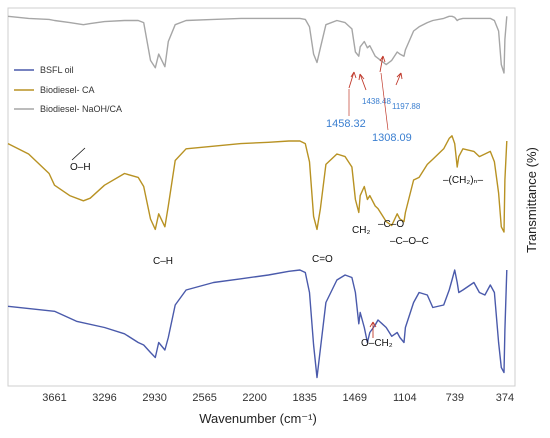 The image size is (550, 438). Describe the element at coordinates (463, 180) in the screenshot. I see `band-label-ch2n: –(CH₂)ₙ–` at that location.